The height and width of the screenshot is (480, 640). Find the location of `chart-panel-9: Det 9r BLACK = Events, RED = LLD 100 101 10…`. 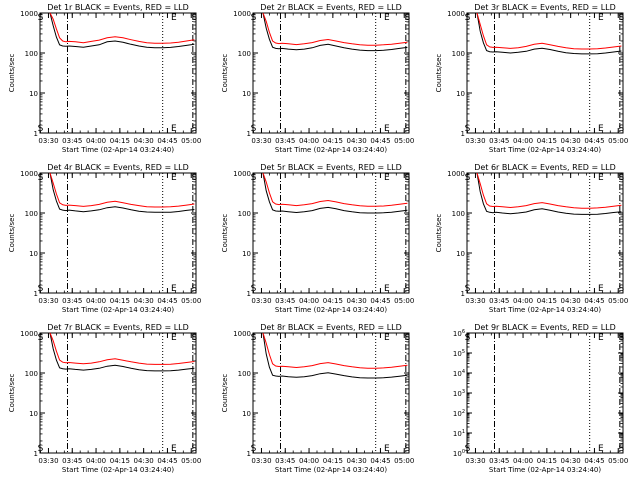

chart-panel-9: Det 9r BLACK = Events, RED = LLD 100 101 10… is located at coordinates (540, 398).